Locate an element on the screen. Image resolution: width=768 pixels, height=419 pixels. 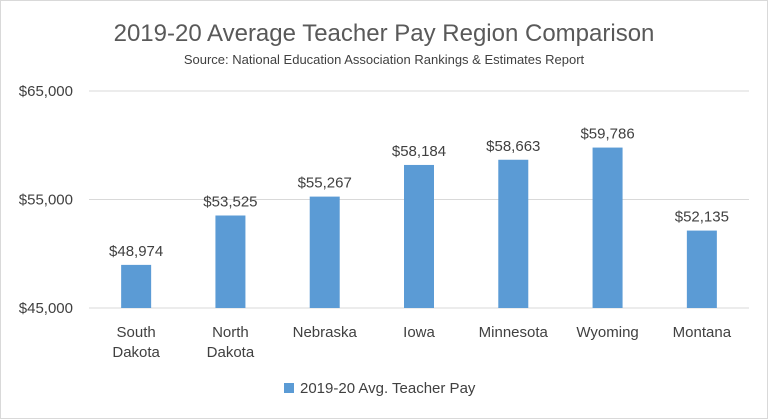
y-tick-label: $45,000 is located at coordinates (46, 308).